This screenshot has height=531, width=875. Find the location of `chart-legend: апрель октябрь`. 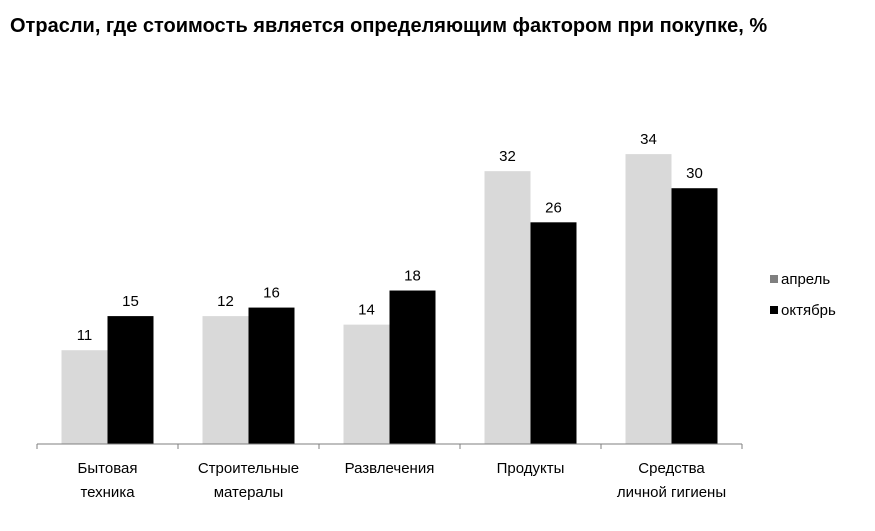

chart-legend: апрель октябрь is located at coordinates (803, 301).